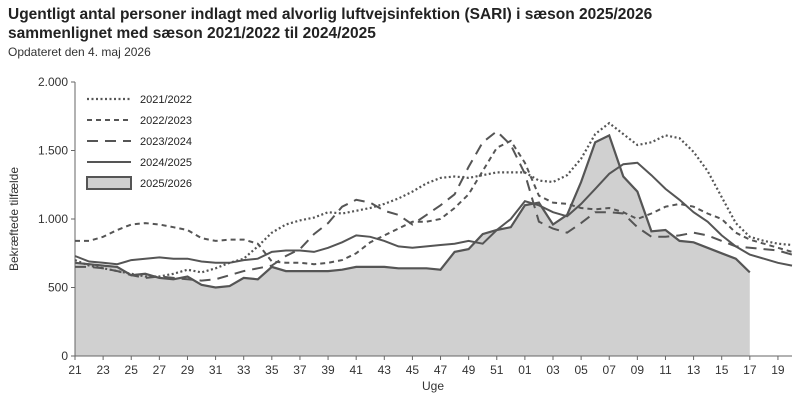  I want to click on legend-item-2021-2022: 2021/2022, so click(139, 100).